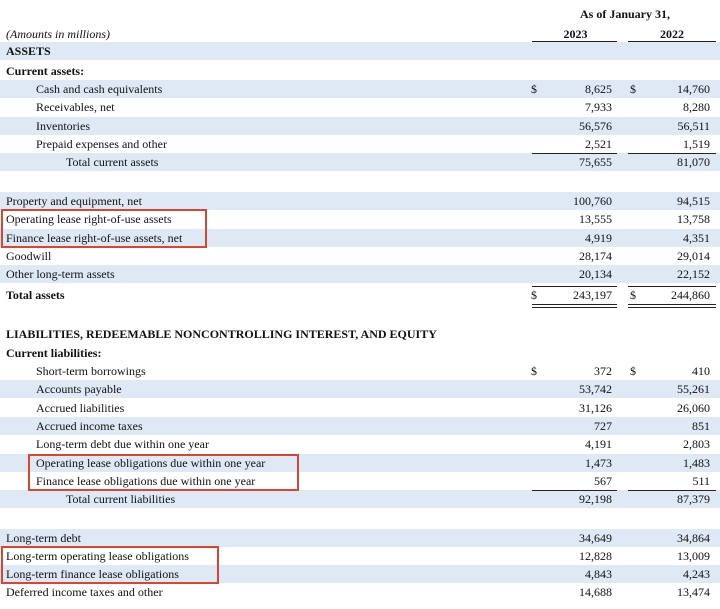 This screenshot has width=720, height=609. What do you see at coordinates (94, 238) in the screenshot?
I see `row-label: Finance lease right-of-use assets, net` at bounding box center [94, 238].